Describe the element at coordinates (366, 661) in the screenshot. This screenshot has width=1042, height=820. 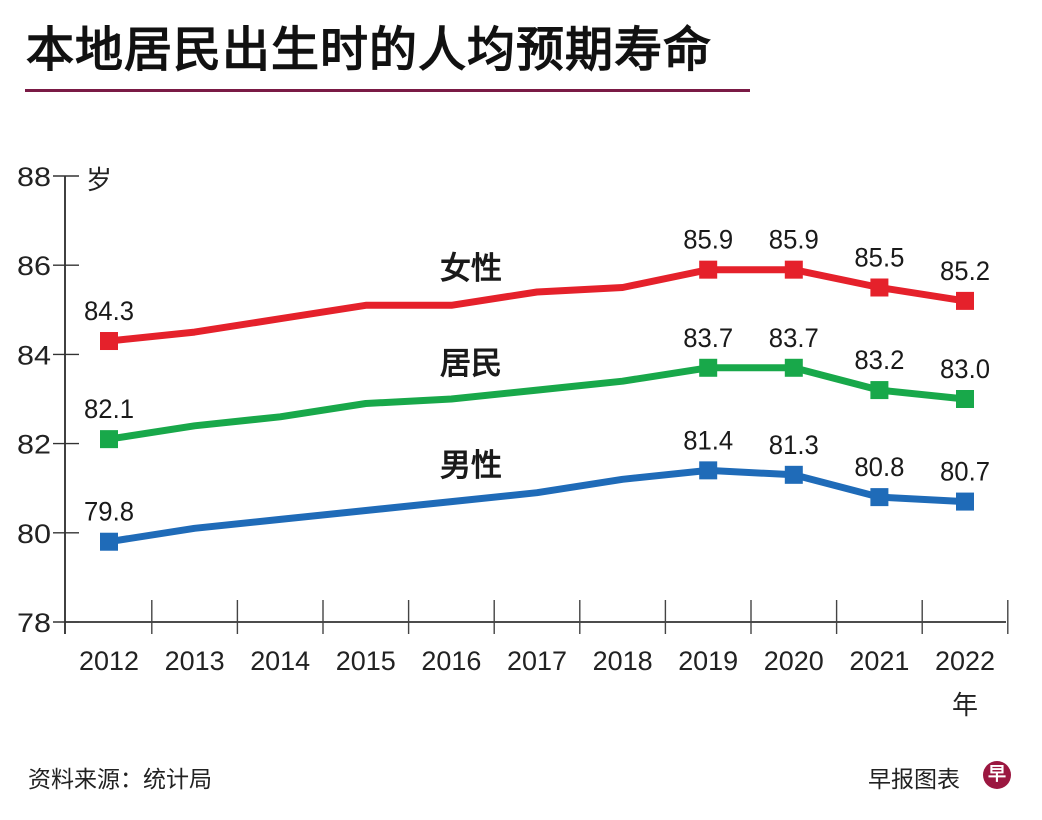
I see `x-tick-label: 2015` at that location.